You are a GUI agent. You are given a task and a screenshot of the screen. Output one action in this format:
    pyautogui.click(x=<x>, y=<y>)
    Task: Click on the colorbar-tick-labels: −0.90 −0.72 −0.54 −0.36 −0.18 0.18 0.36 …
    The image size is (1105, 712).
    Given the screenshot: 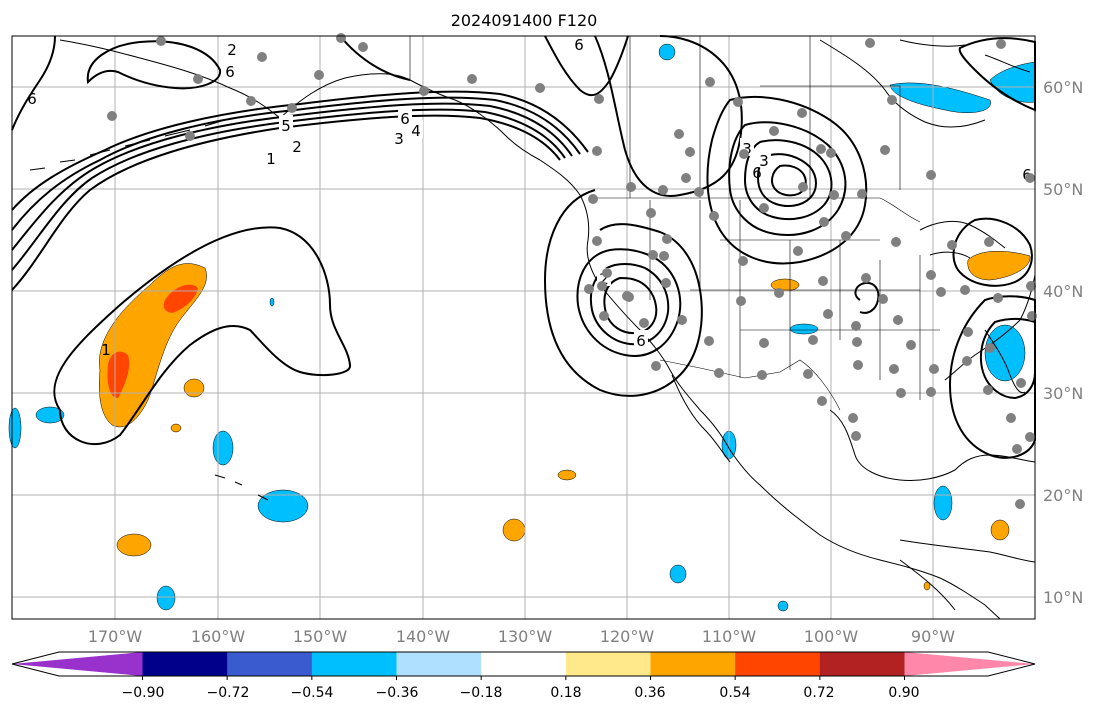 What is the action you would take?
    pyautogui.click(x=521, y=693)
    